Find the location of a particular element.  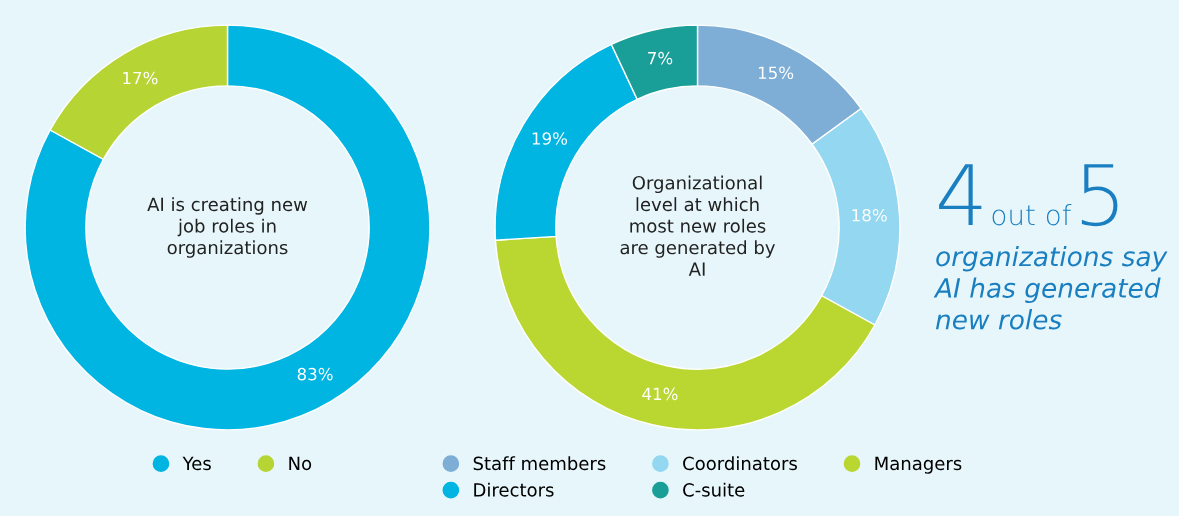

text: organizations say AI has generated new roles is located at coordinates (1050, 288).